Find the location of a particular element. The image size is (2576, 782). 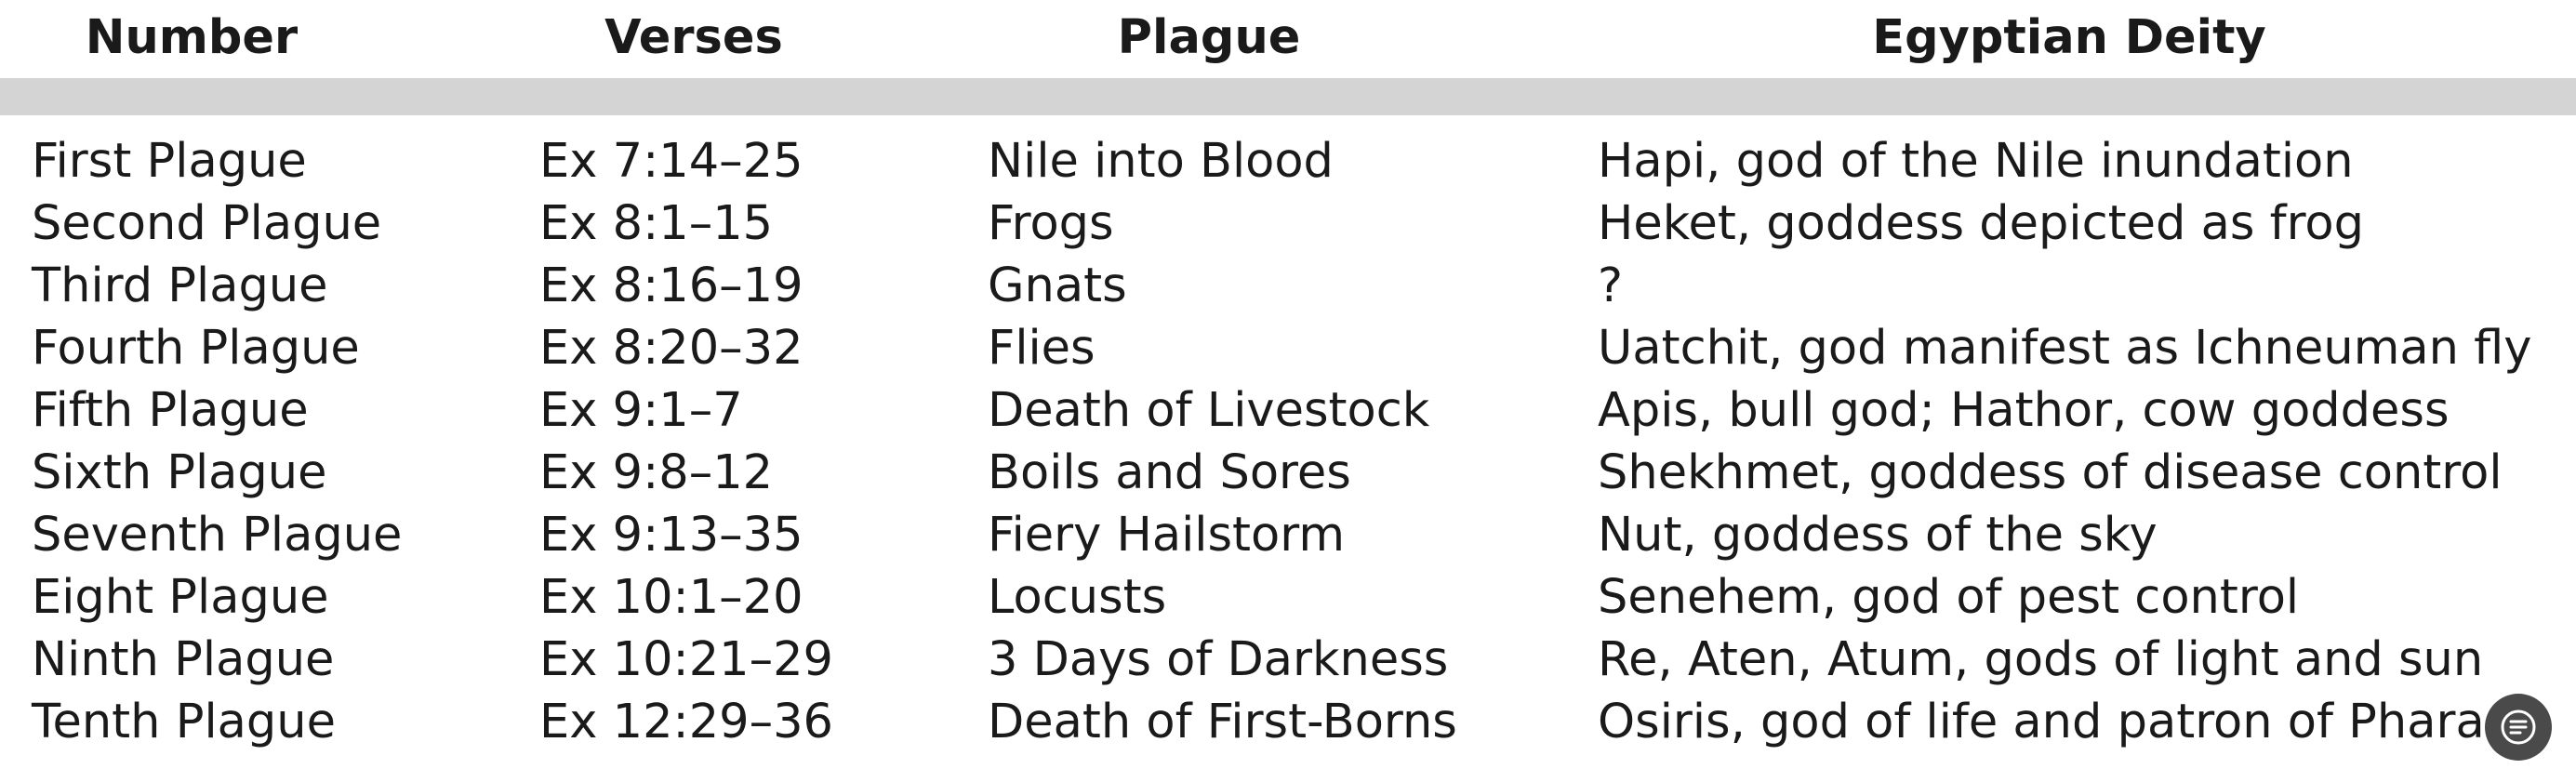

cell-number: First Plague is located at coordinates (169, 161).